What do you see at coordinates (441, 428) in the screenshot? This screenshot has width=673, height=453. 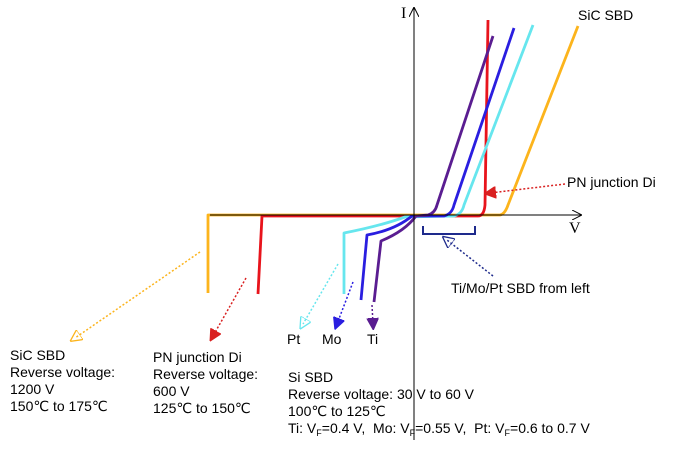 I see `mo-vf-value: =0.55 V,` at bounding box center [441, 428].